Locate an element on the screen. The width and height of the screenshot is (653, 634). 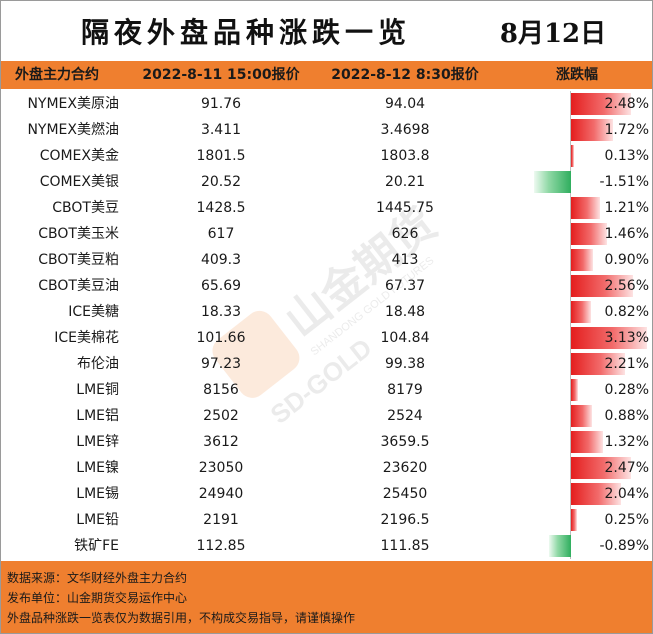
prev-price: 18.33 is located at coordinates (221, 312).